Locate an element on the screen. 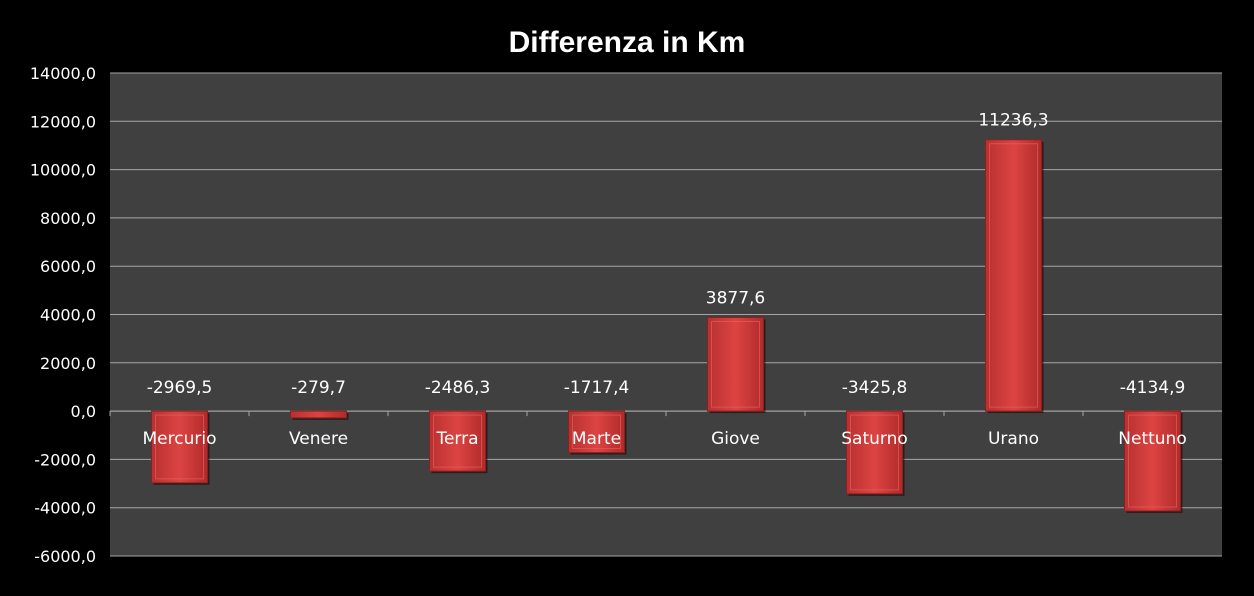 This screenshot has width=1254, height=596. bar-marte is located at coordinates (596, 432).